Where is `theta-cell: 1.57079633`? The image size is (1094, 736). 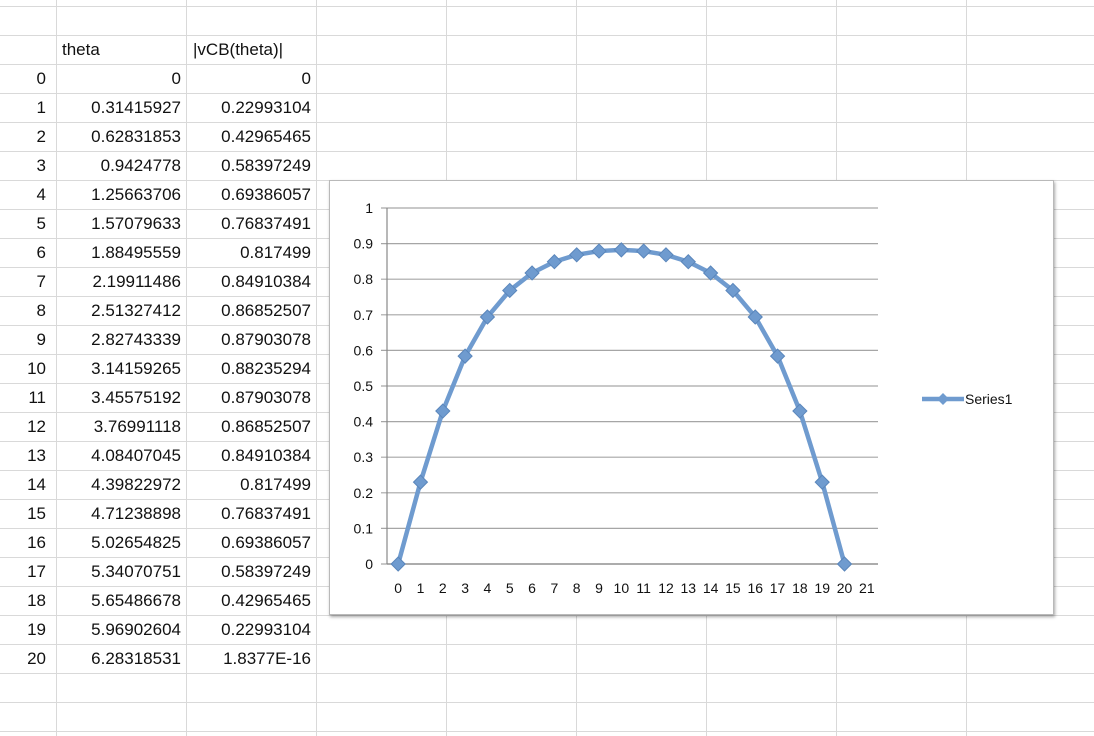 theta-cell: 1.57079633 is located at coordinates (136, 223).